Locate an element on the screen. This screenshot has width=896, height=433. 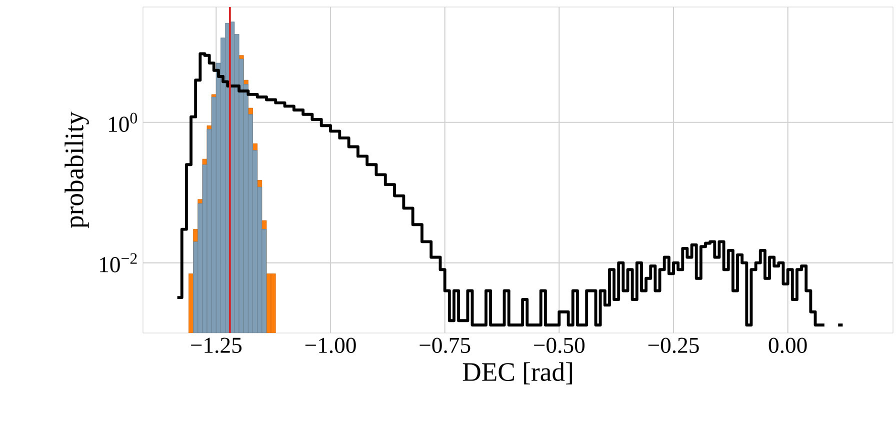
x-tick-label: −0.50 is located at coordinates (559, 346).